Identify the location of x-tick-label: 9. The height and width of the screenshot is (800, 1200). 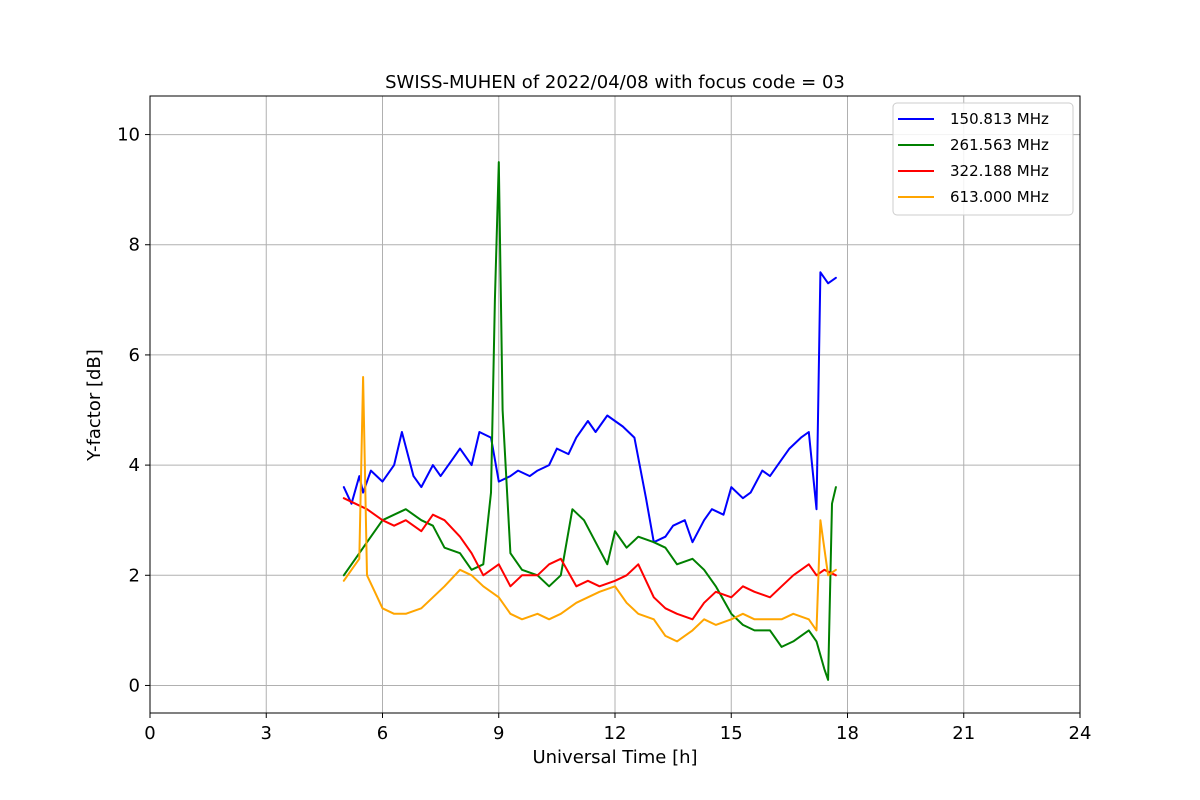
(498, 733).